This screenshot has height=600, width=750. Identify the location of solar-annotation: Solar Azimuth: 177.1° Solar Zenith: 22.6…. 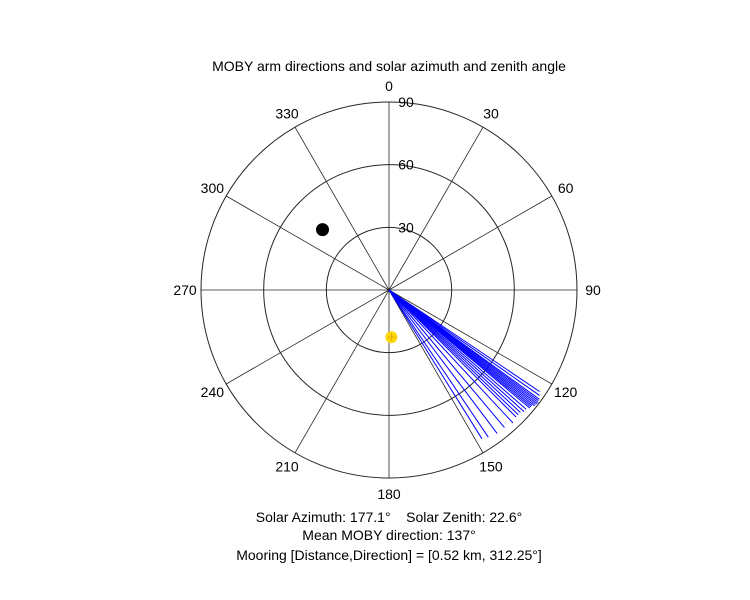
(389, 517).